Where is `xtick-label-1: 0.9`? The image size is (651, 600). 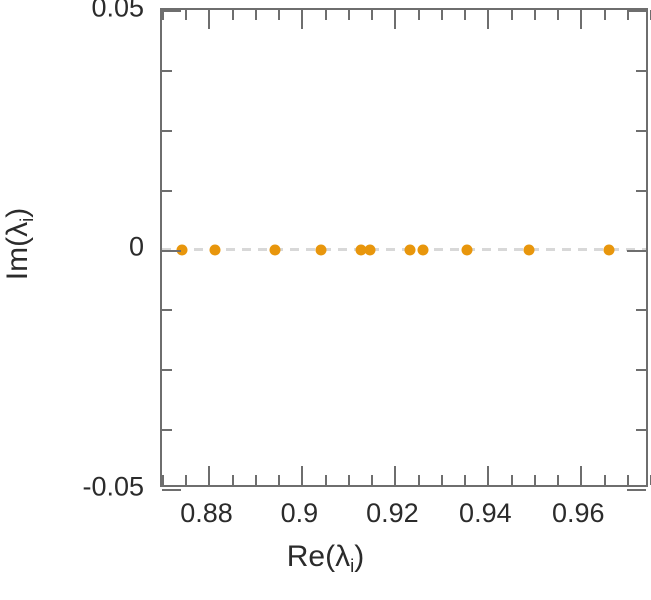
xtick-label-1: 0.9 is located at coordinates (299, 513).